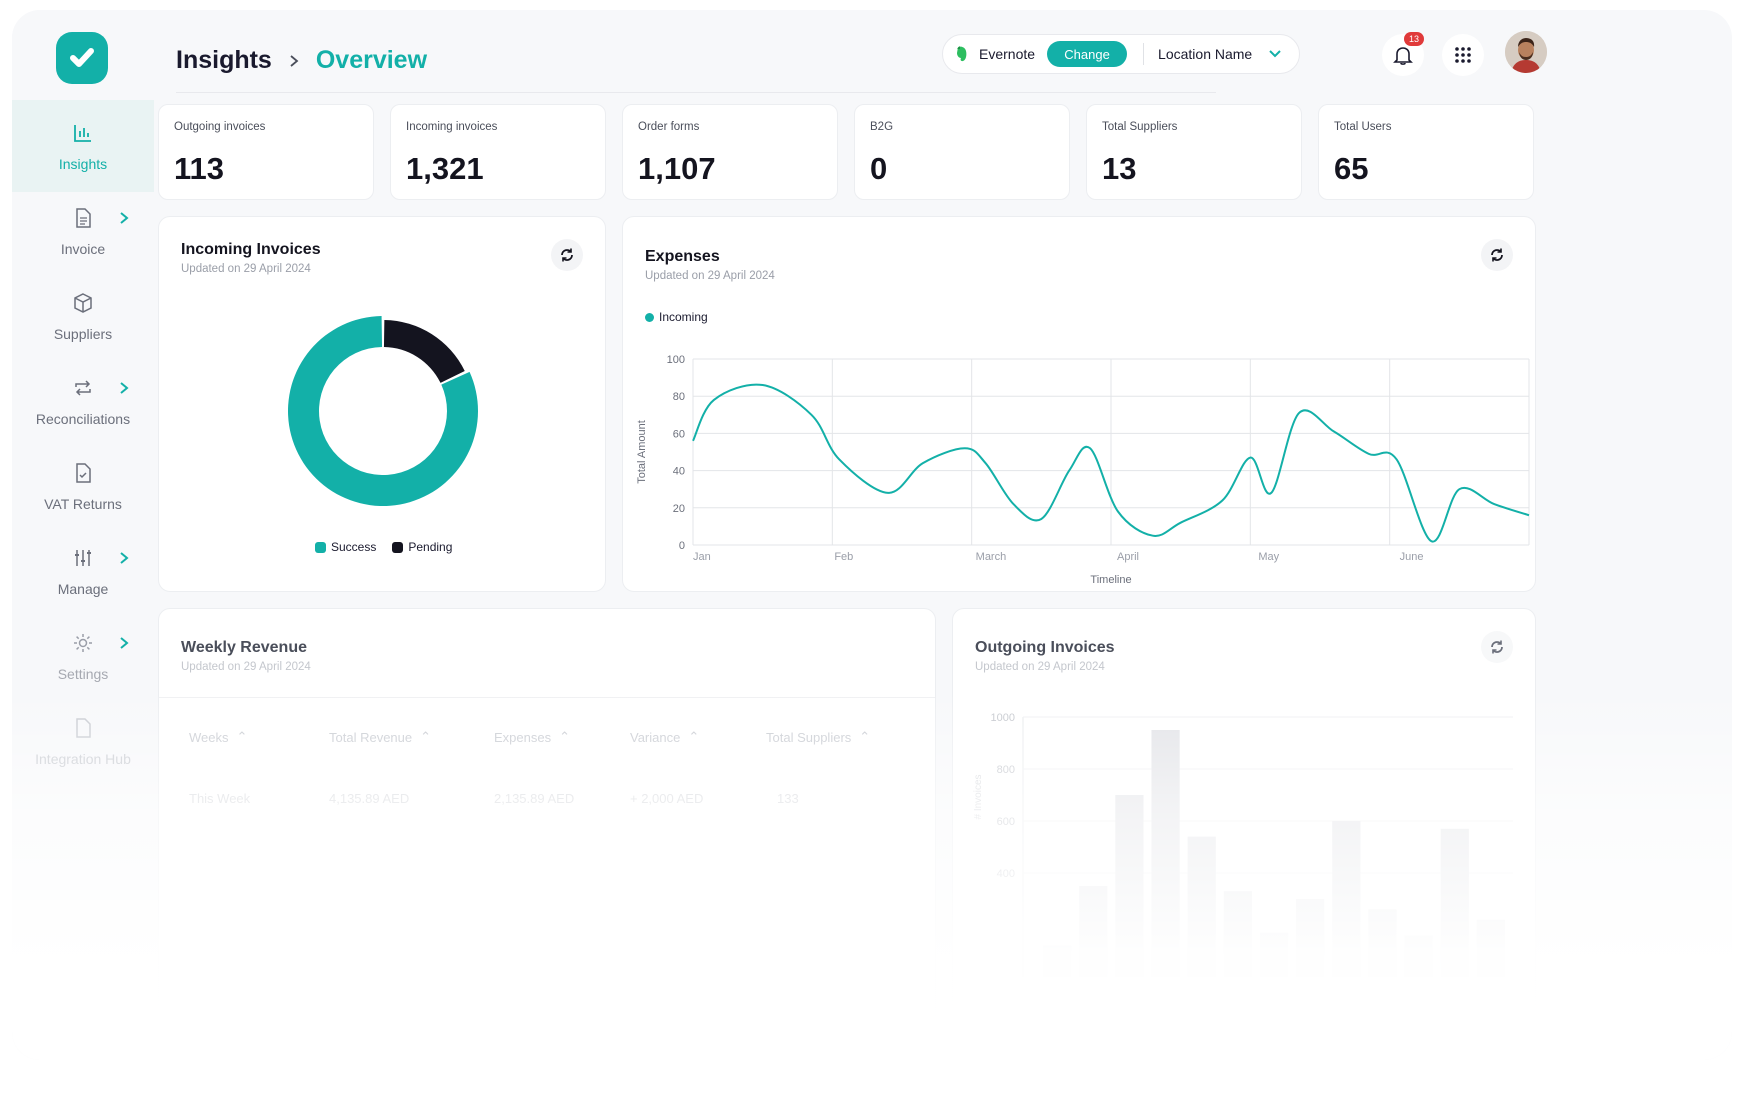  I want to click on header-divider, so click(696, 92).